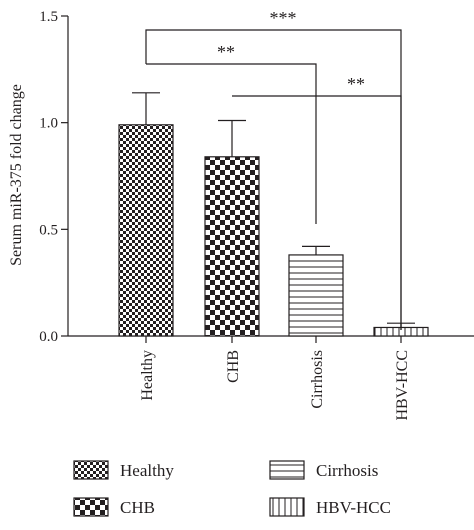 Image resolution: width=474 pixels, height=530 pixels. What do you see at coordinates (147, 470) in the screenshot?
I see `legend-label: Healthy` at bounding box center [147, 470].